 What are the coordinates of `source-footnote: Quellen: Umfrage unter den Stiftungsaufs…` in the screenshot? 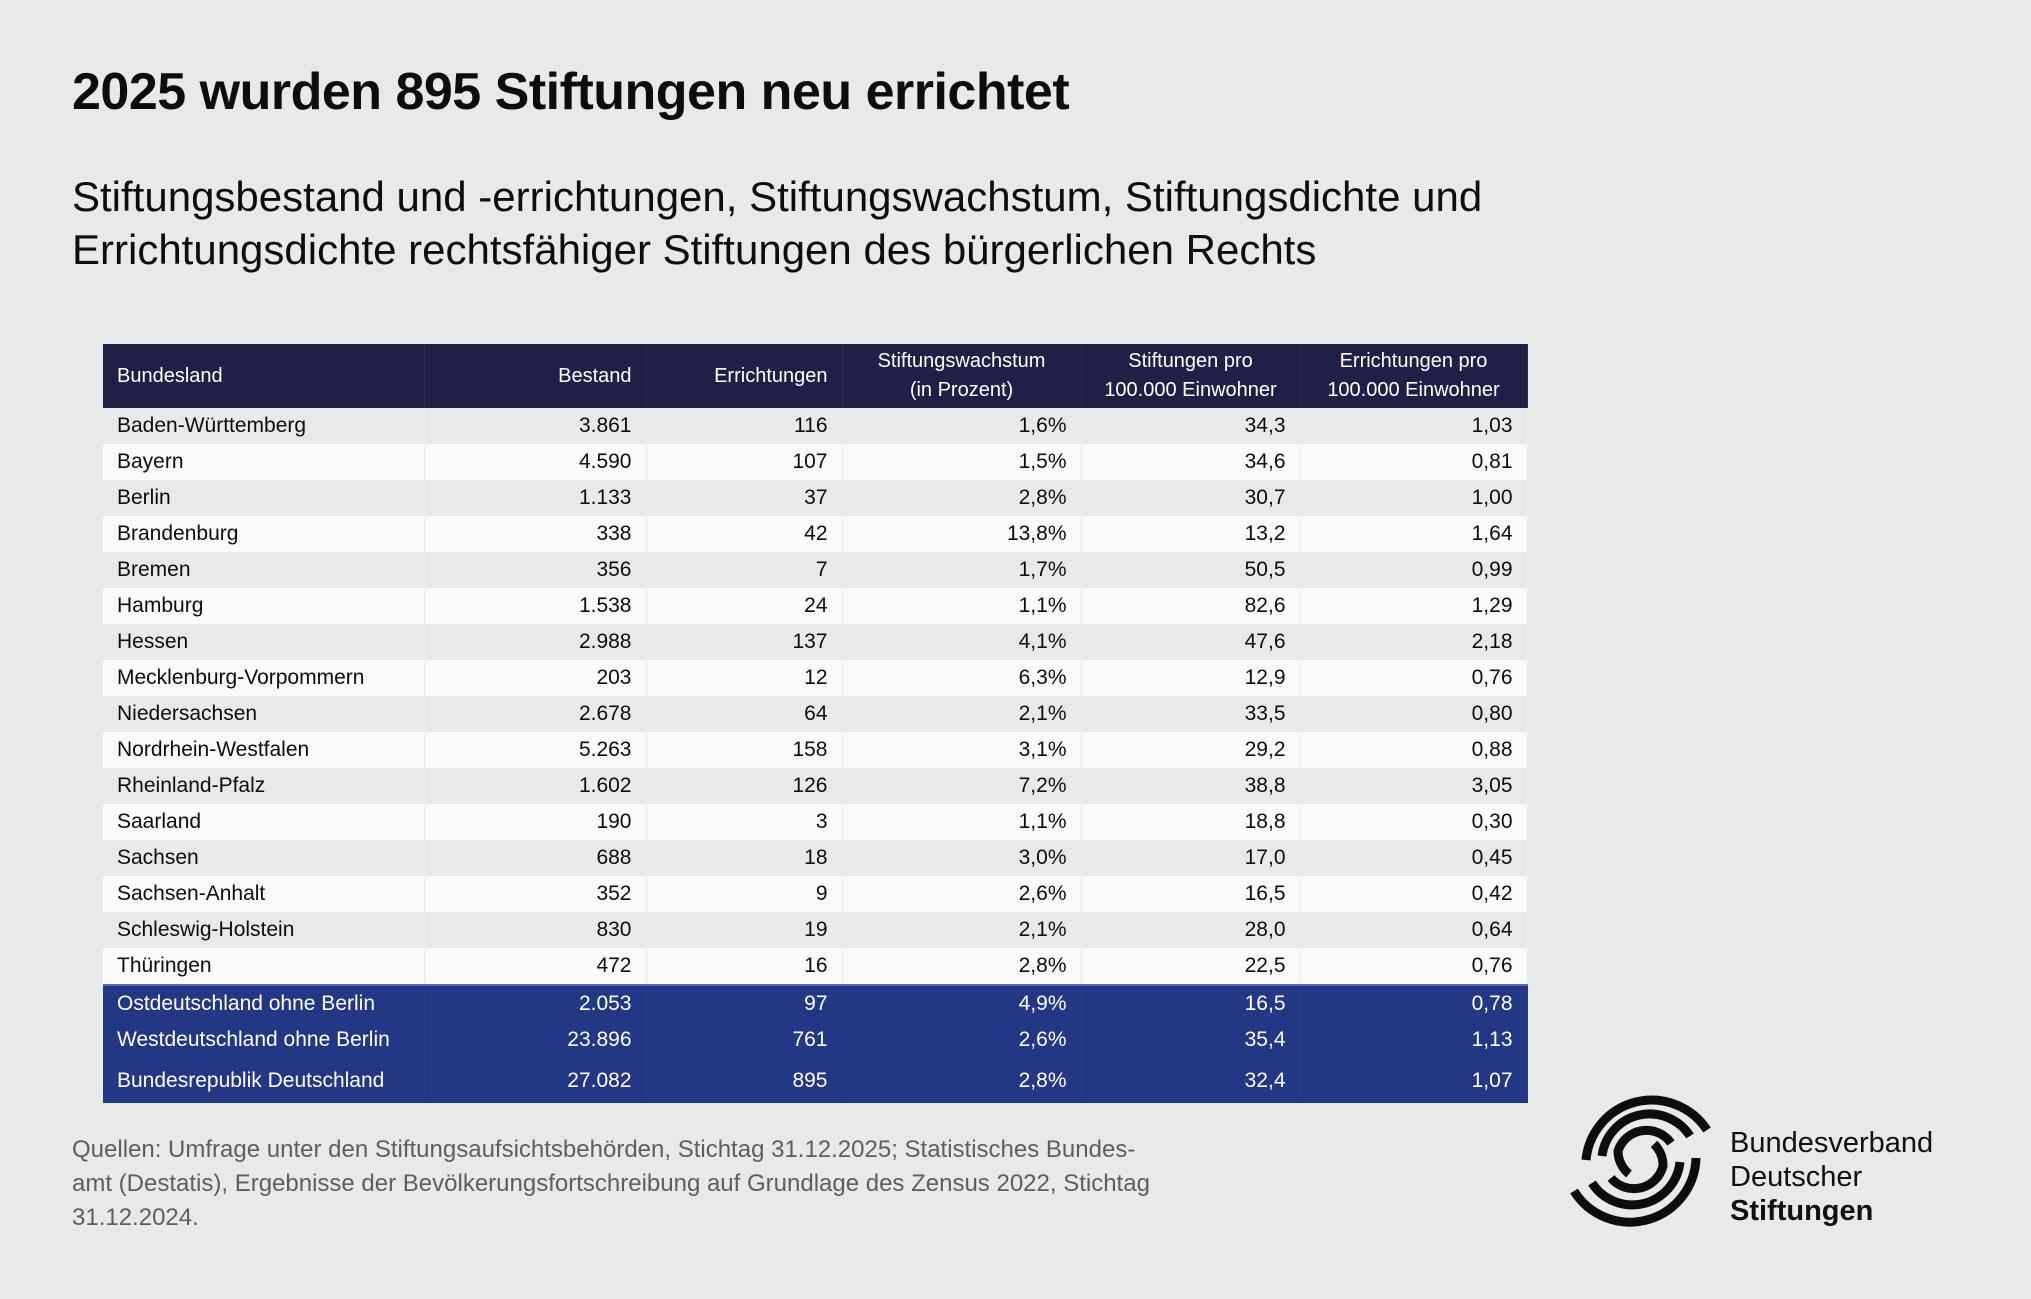 It's located at (672, 1184).